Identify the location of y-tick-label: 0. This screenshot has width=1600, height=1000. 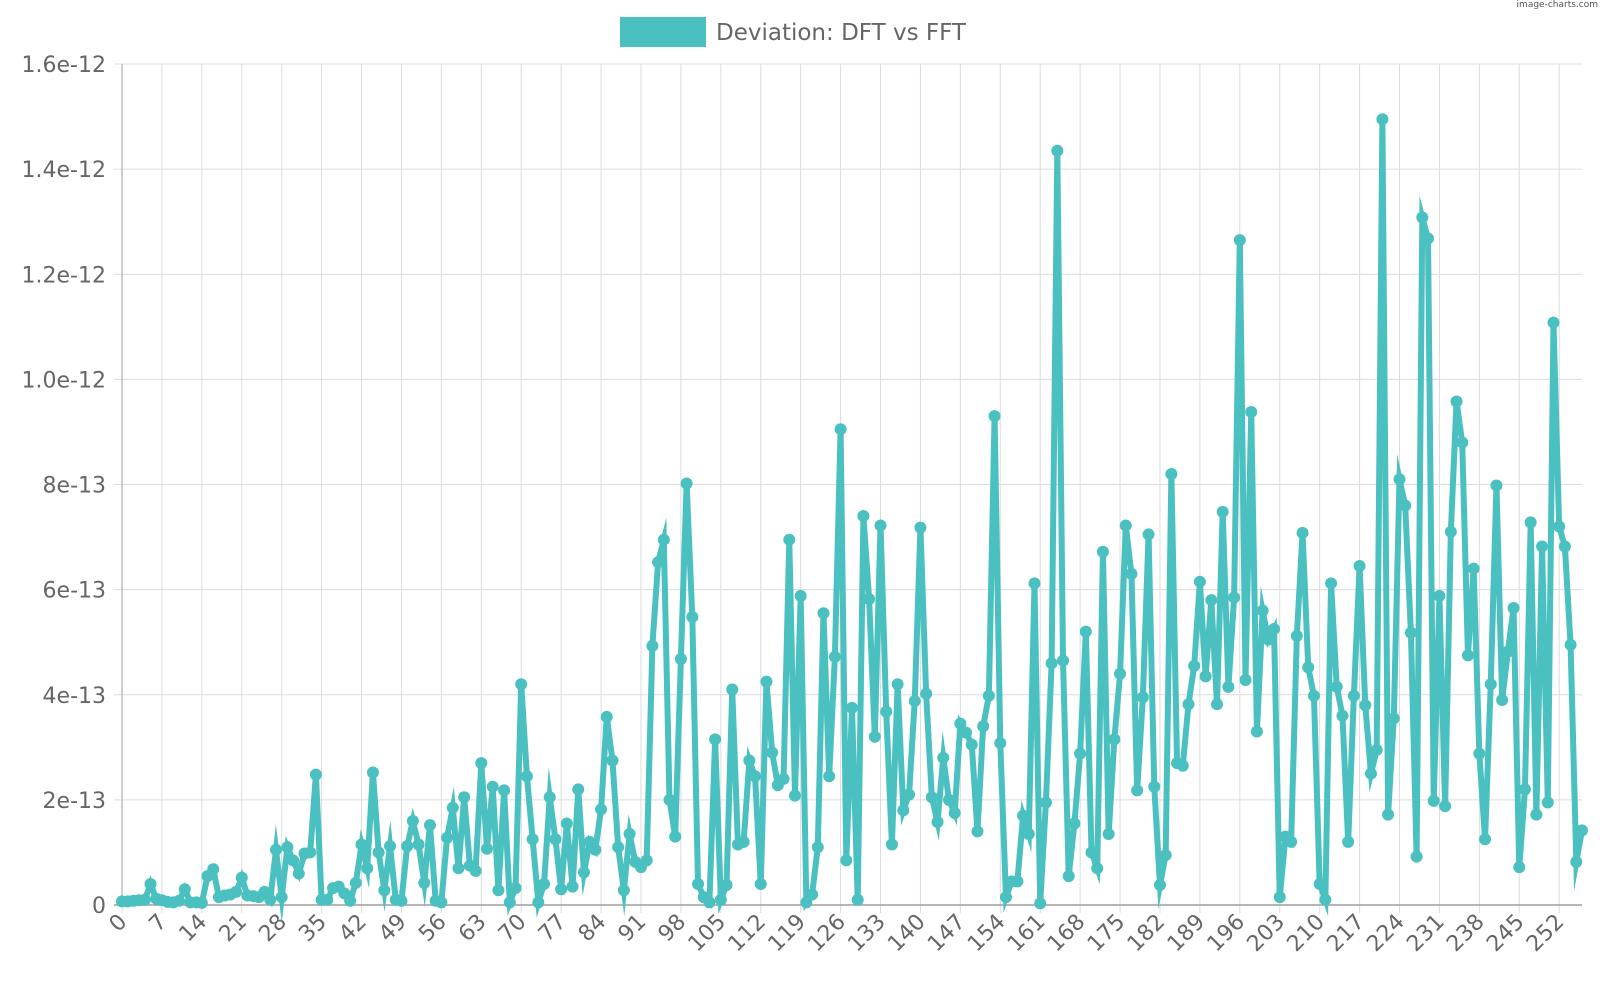
(99, 906).